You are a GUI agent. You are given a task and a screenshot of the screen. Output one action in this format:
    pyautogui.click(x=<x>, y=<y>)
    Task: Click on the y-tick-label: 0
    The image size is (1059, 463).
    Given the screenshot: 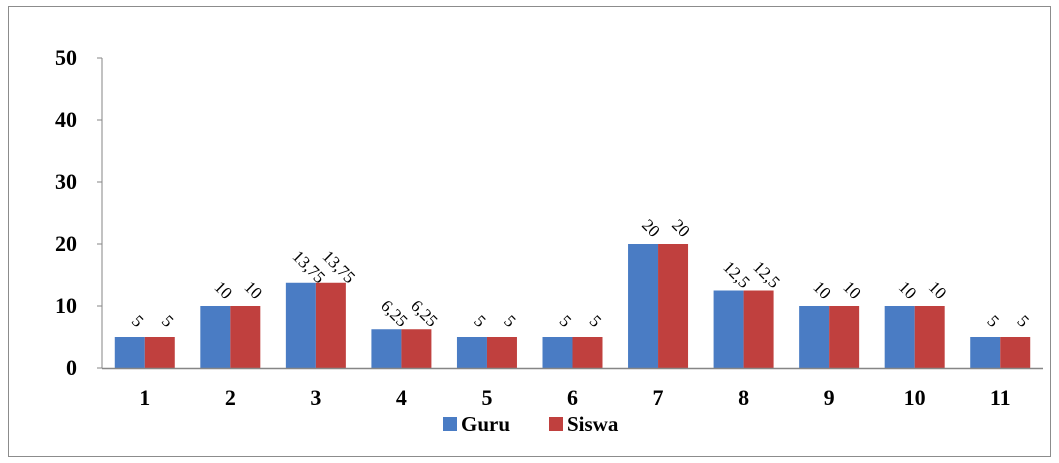 What is the action you would take?
    pyautogui.click(x=71, y=367)
    